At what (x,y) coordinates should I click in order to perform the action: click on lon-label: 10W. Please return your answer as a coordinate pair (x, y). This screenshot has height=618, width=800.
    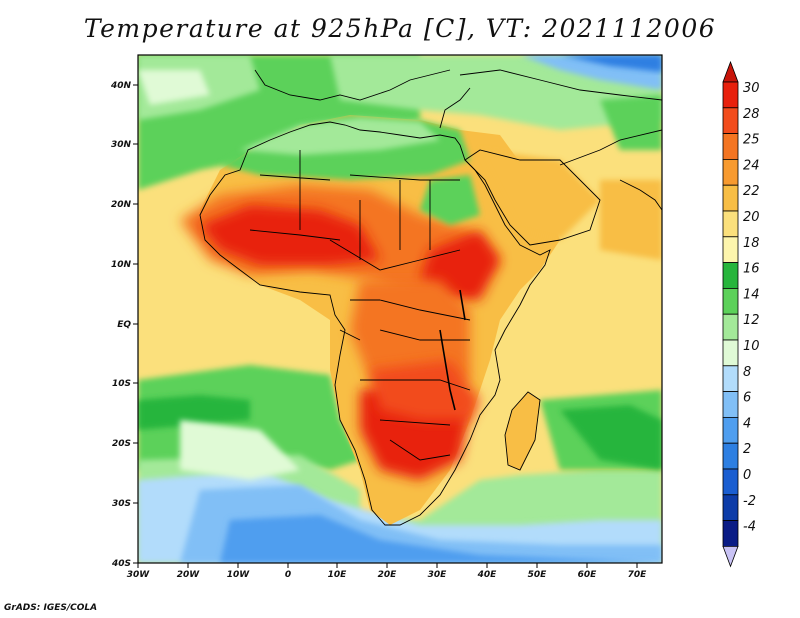
    Looking at the image, I should click on (239, 575).